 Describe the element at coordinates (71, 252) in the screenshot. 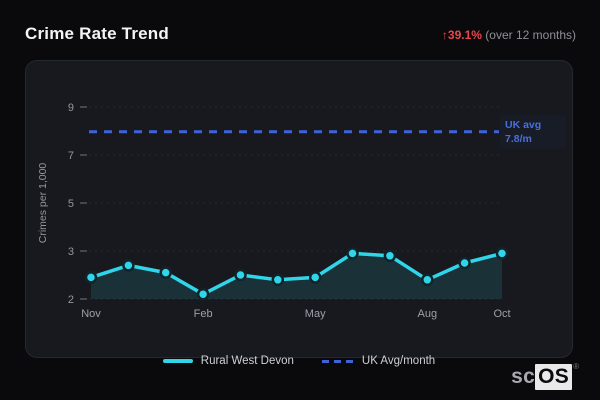

I see `y-tick-label: 3` at that location.